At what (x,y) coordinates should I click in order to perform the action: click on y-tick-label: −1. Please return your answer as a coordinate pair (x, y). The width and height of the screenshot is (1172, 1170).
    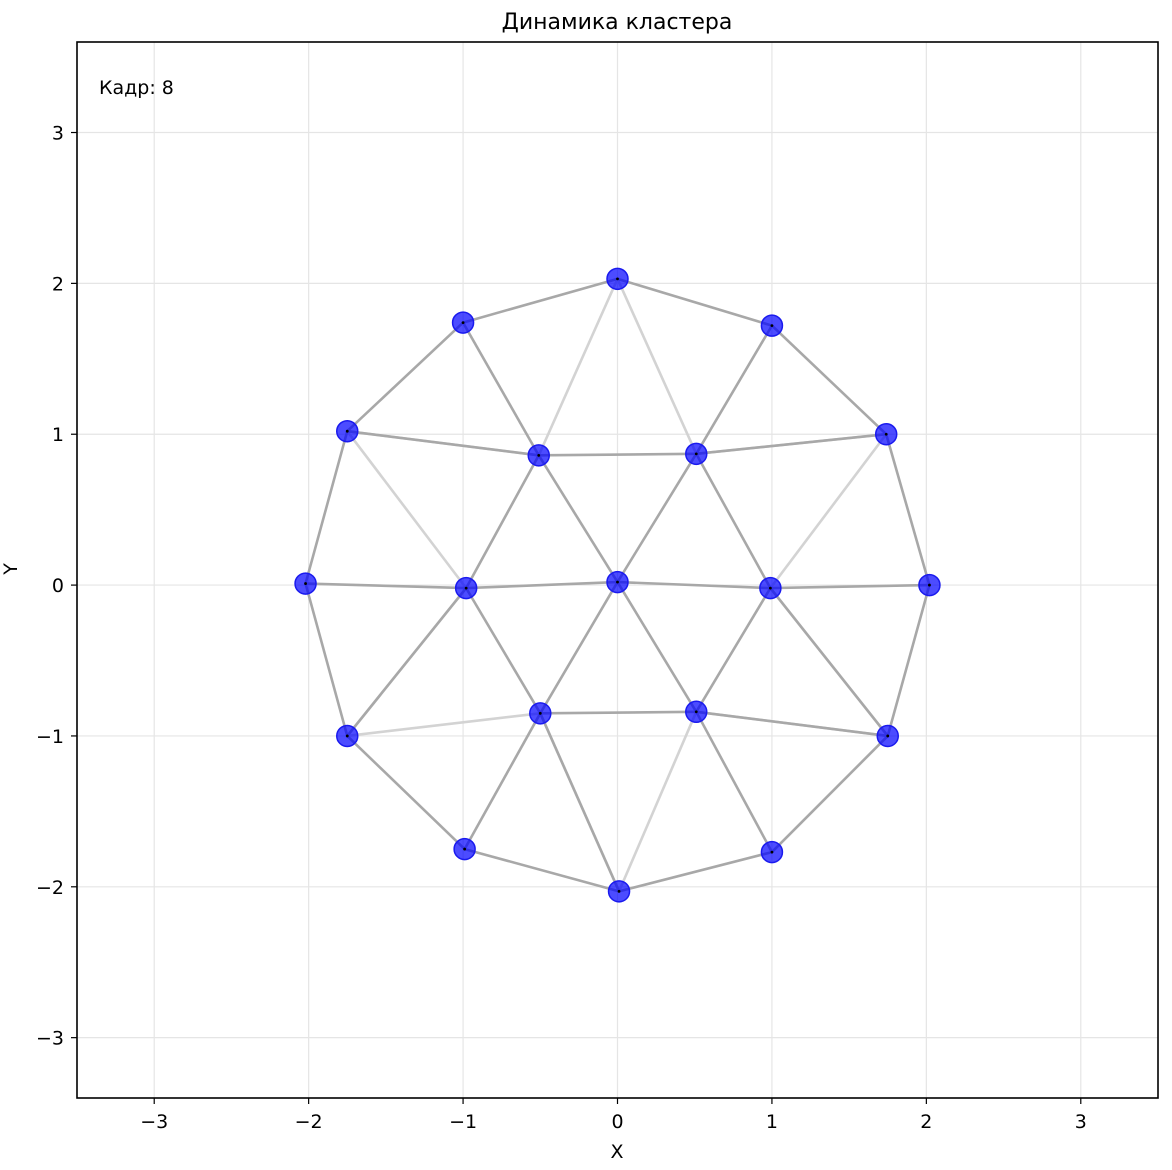
    Looking at the image, I should click on (50, 737).